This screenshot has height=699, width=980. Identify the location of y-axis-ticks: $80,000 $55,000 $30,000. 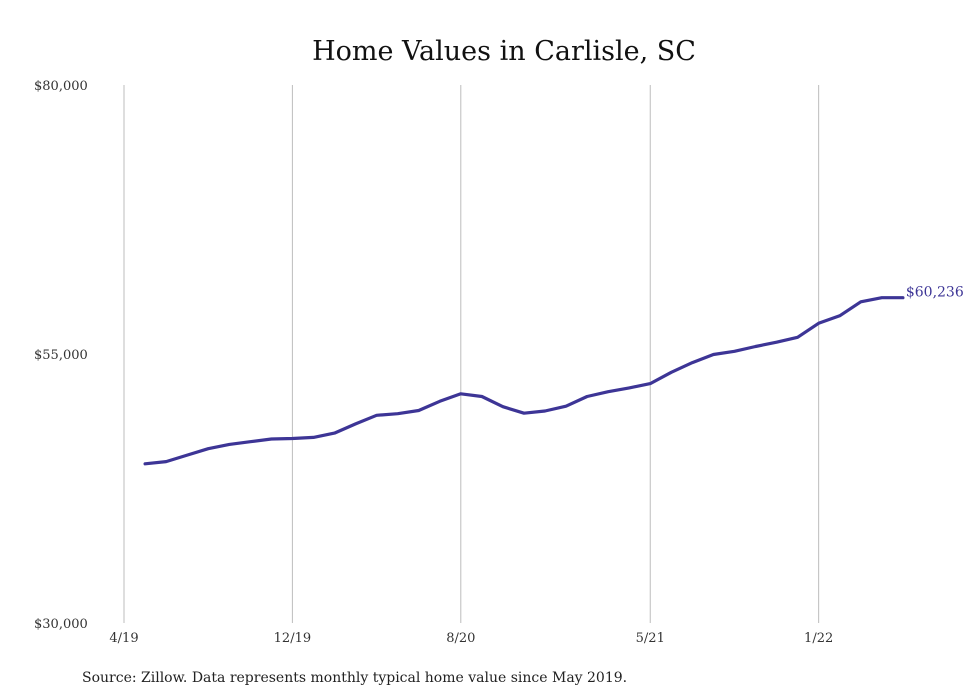
(61, 355).